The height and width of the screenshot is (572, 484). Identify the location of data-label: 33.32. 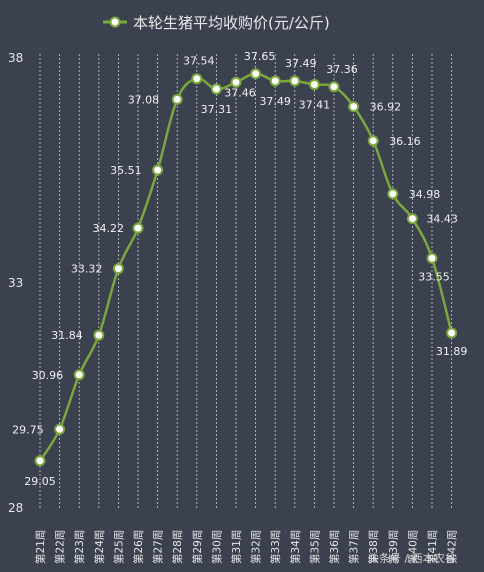
(87, 269).